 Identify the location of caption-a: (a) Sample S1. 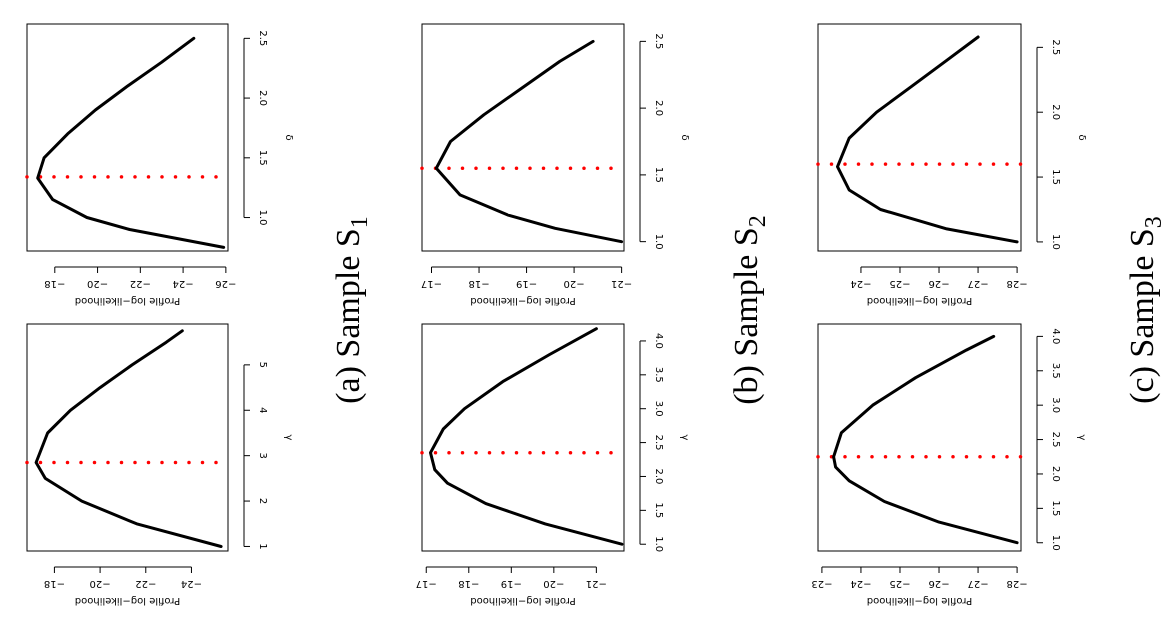
(351, 310).